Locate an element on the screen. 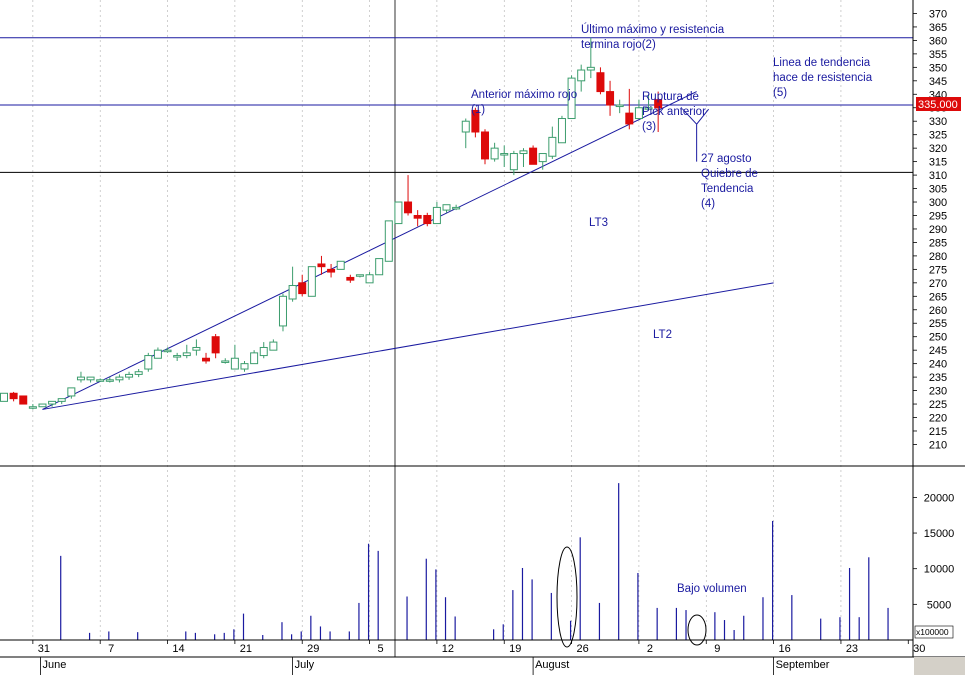  price-tick-label: 345 is located at coordinates (938, 82).